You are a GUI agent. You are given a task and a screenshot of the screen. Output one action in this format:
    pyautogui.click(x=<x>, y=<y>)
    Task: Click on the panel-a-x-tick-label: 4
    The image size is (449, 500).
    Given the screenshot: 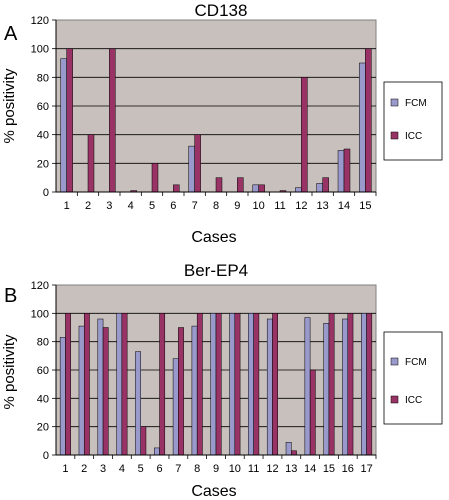 What is the action you would take?
    pyautogui.click(x=131, y=206)
    